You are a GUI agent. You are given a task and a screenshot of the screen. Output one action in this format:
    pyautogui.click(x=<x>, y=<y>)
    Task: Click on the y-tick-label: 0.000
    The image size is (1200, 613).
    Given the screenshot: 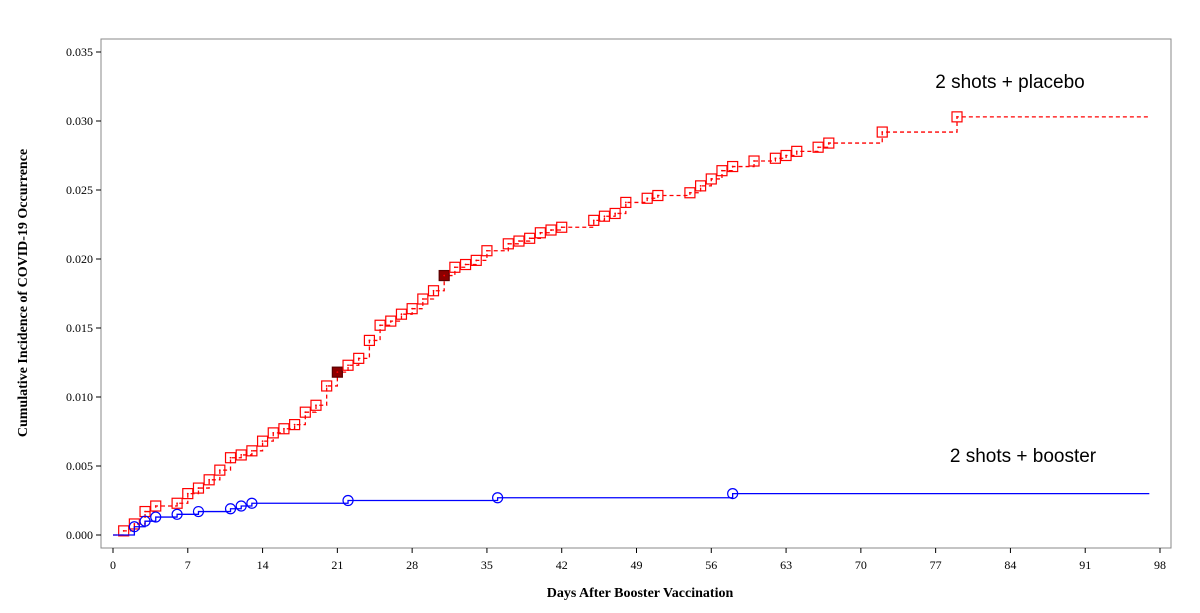 What is the action you would take?
    pyautogui.click(x=79, y=535)
    